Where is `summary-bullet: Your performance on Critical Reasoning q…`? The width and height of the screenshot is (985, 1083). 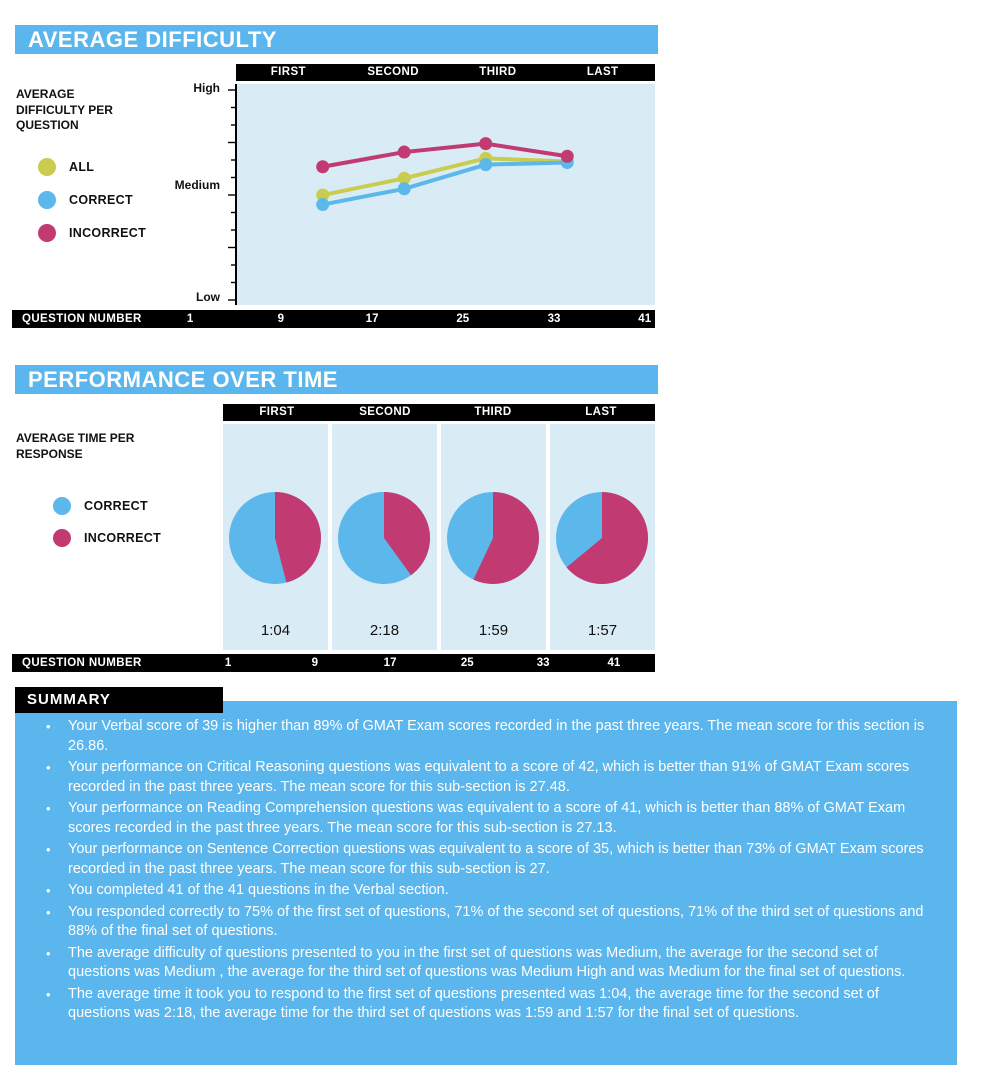
summary-bullet: Your performance on Critical Reasoning q… is located at coordinates (484, 777).